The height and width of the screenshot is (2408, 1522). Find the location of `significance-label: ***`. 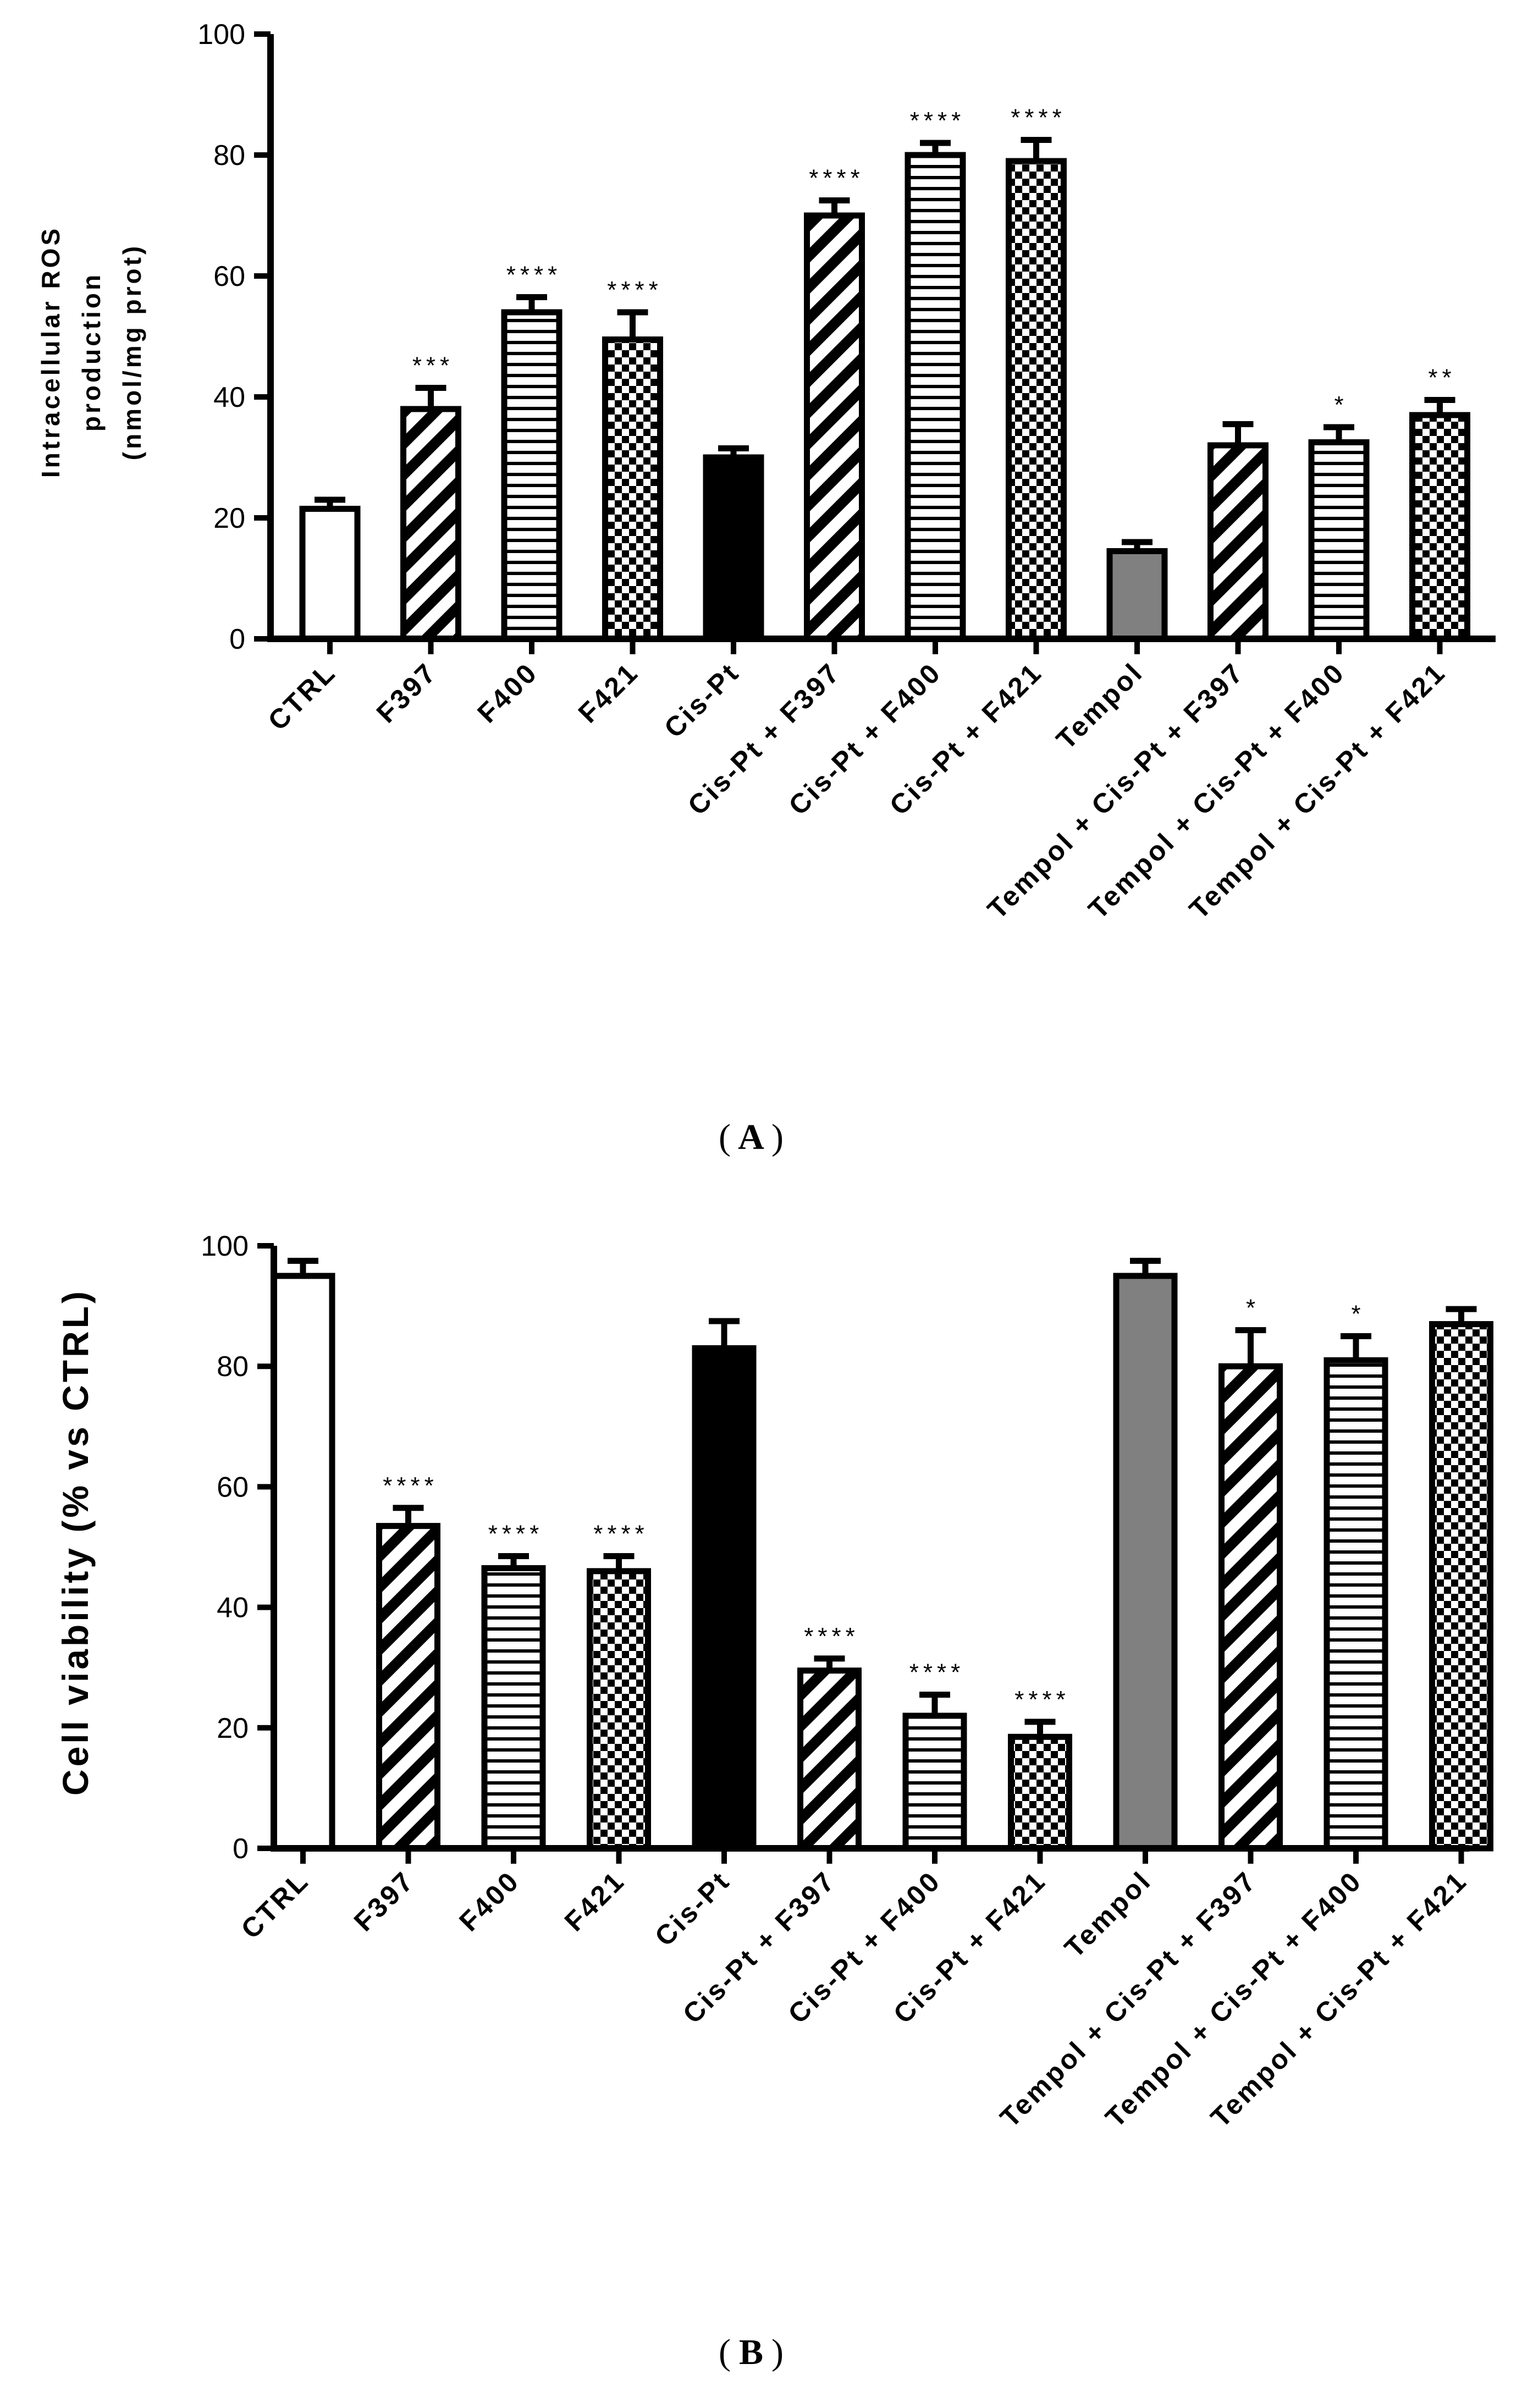

significance-label: *** is located at coordinates (433, 365).